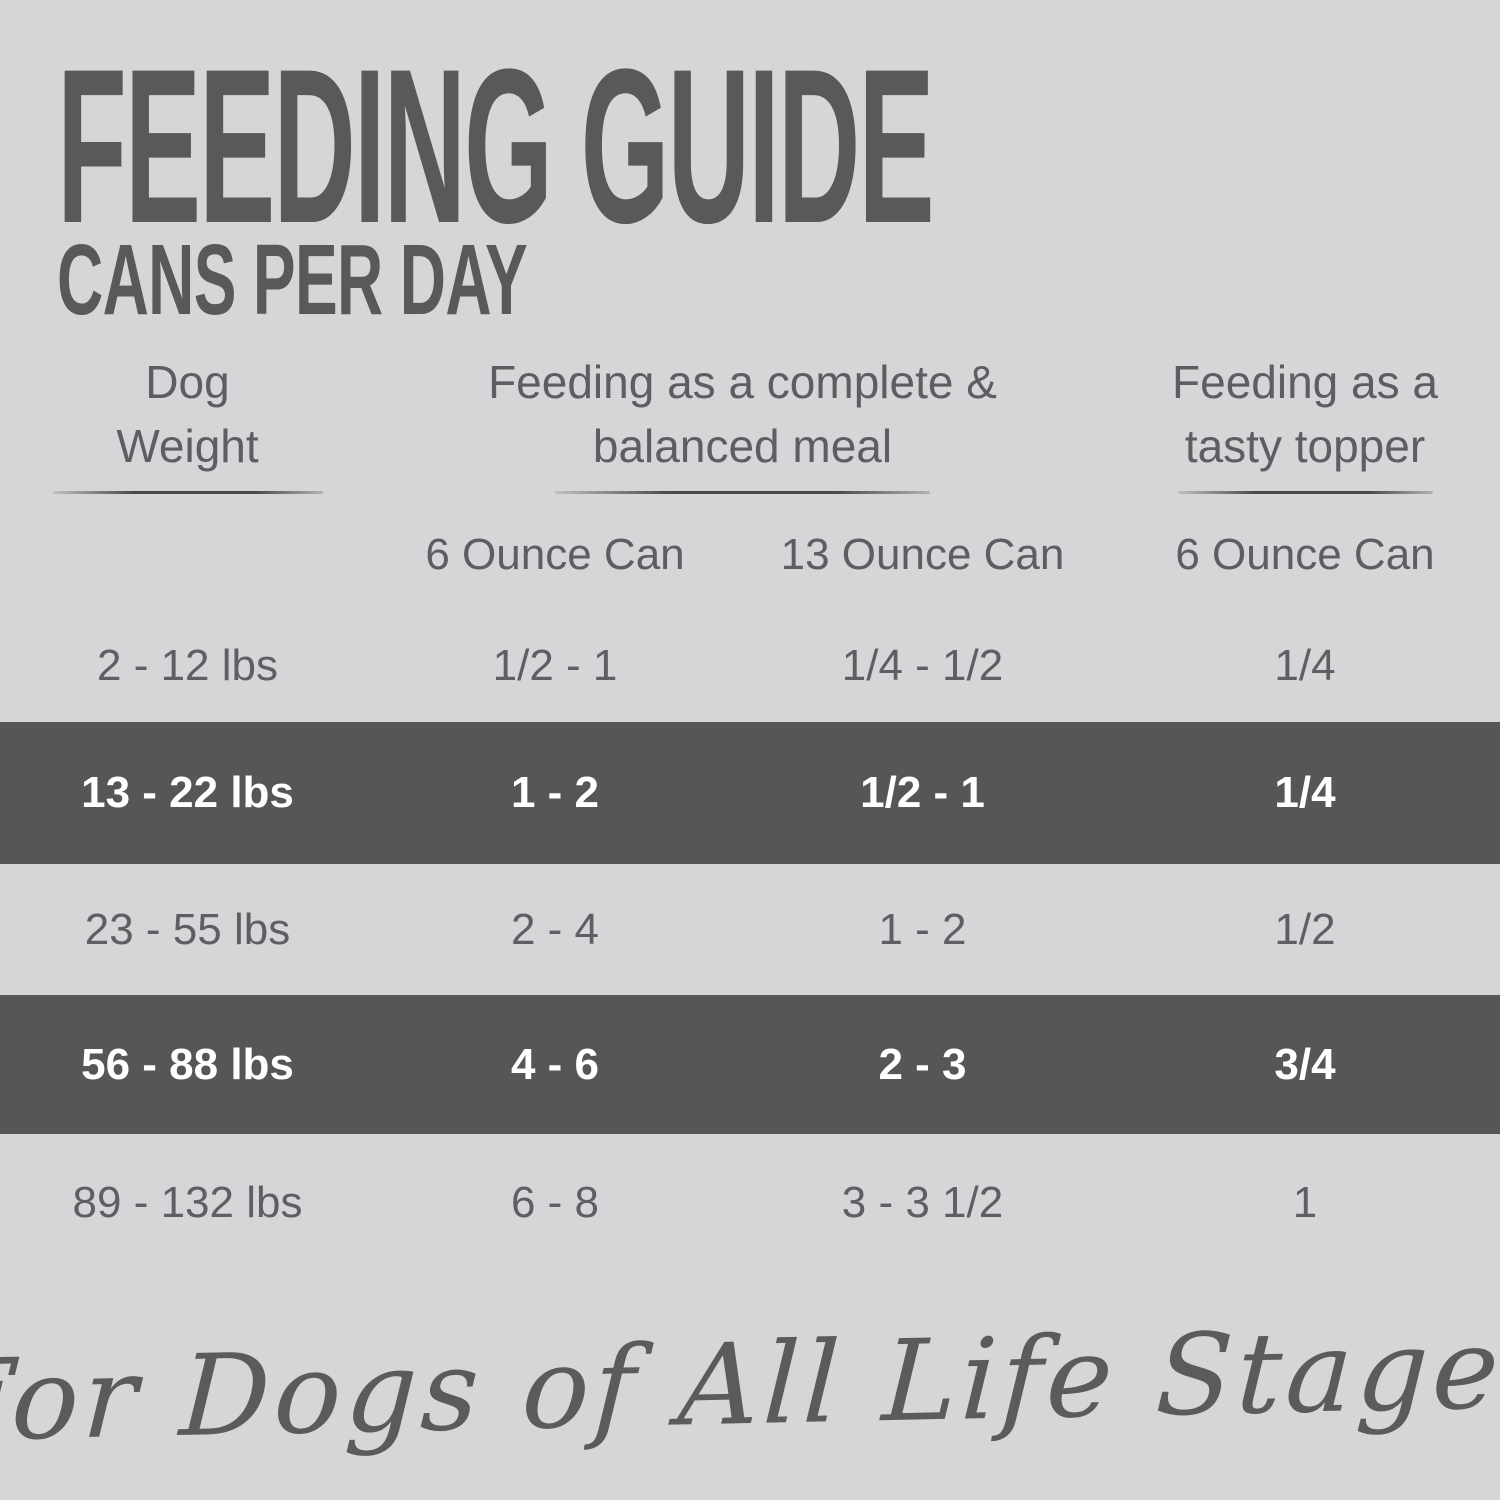  I want to click on cell-complete-13oz: 1/2 - 1, so click(922, 792).